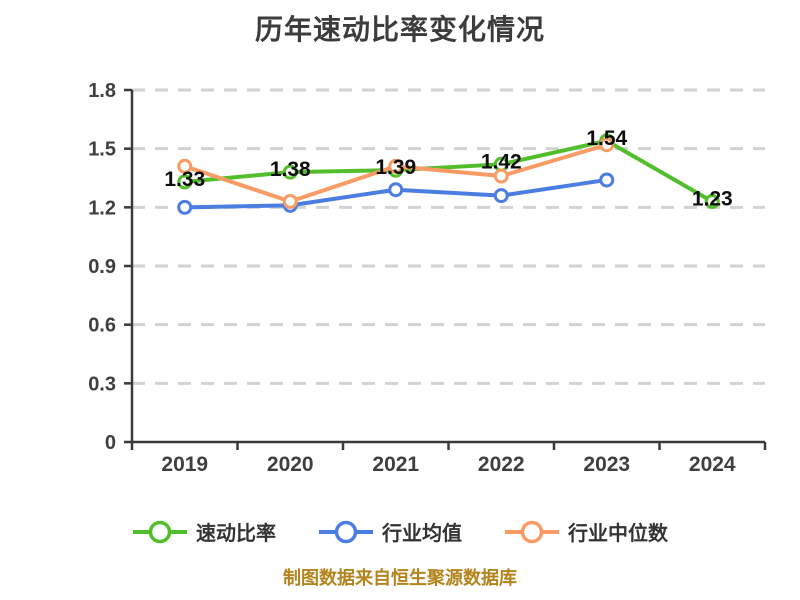  I want to click on legend-label-industry-median: 行业中位数, so click(618, 534).